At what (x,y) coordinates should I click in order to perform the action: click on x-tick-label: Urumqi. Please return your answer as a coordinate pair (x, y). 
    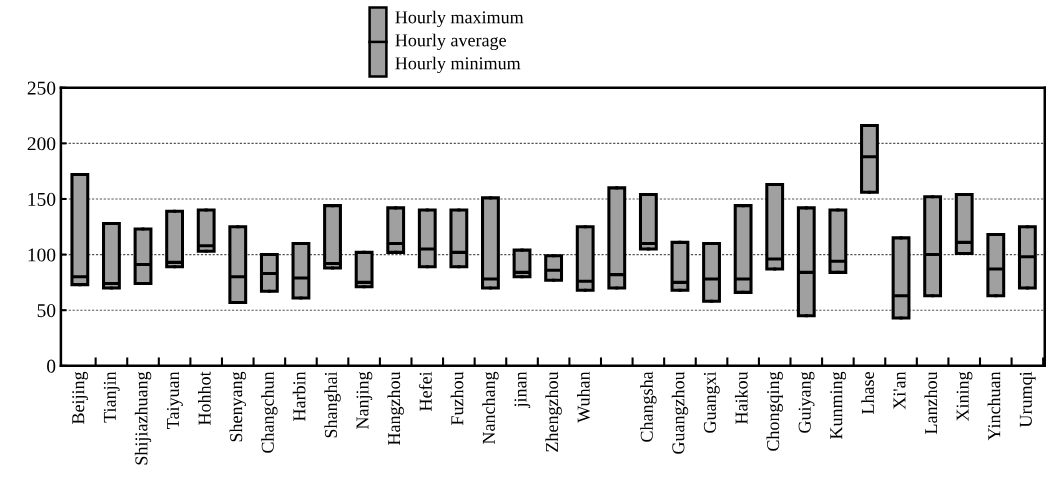
    Looking at the image, I should click on (1027, 399).